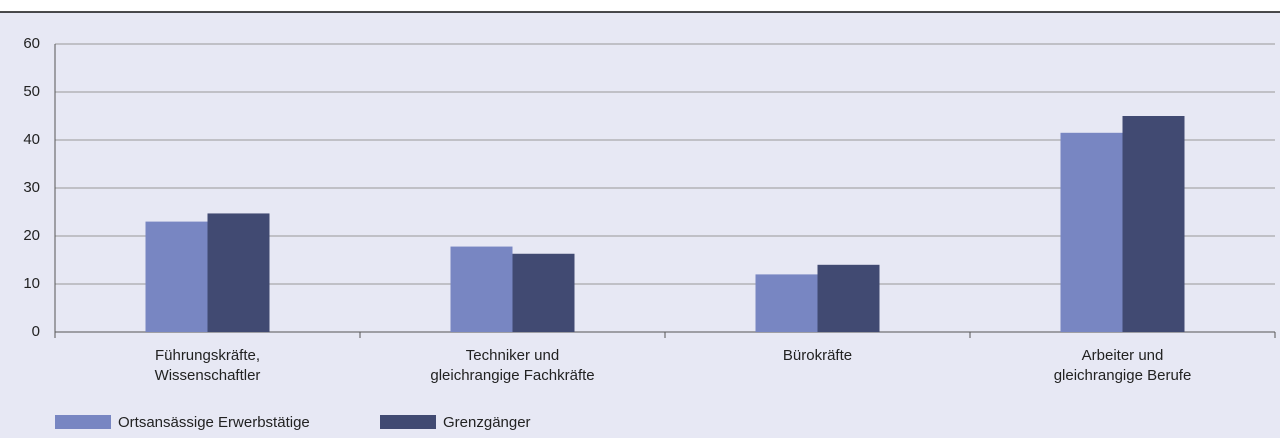 This screenshot has width=1280, height=438. Describe the element at coordinates (31, 187) in the screenshot. I see `y-tick-label: 30` at that location.